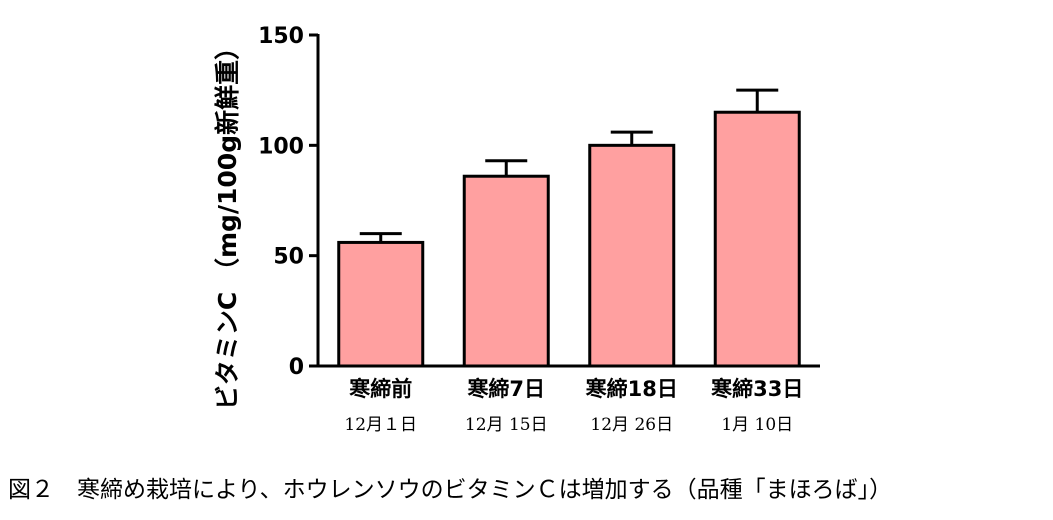 The height and width of the screenshot is (520, 1053). What do you see at coordinates (296, 367) in the screenshot?
I see `y-tick-label: 0` at bounding box center [296, 367].